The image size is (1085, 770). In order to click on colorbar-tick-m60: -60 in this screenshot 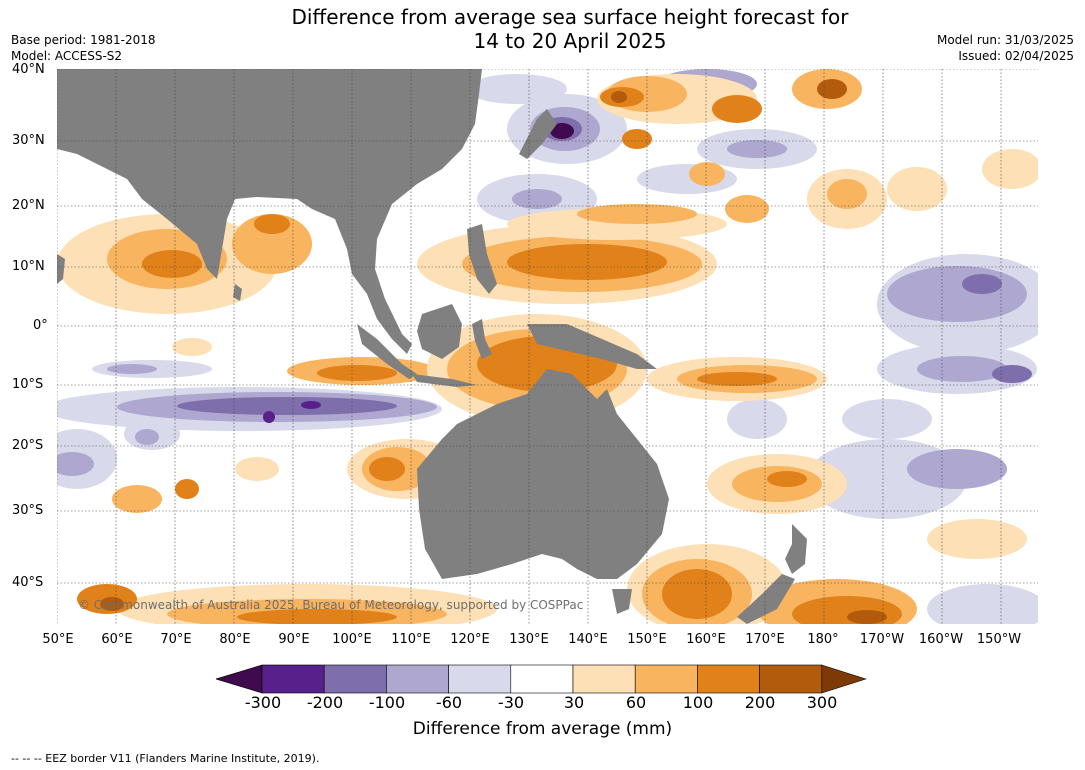, I will do `click(449, 702)`.